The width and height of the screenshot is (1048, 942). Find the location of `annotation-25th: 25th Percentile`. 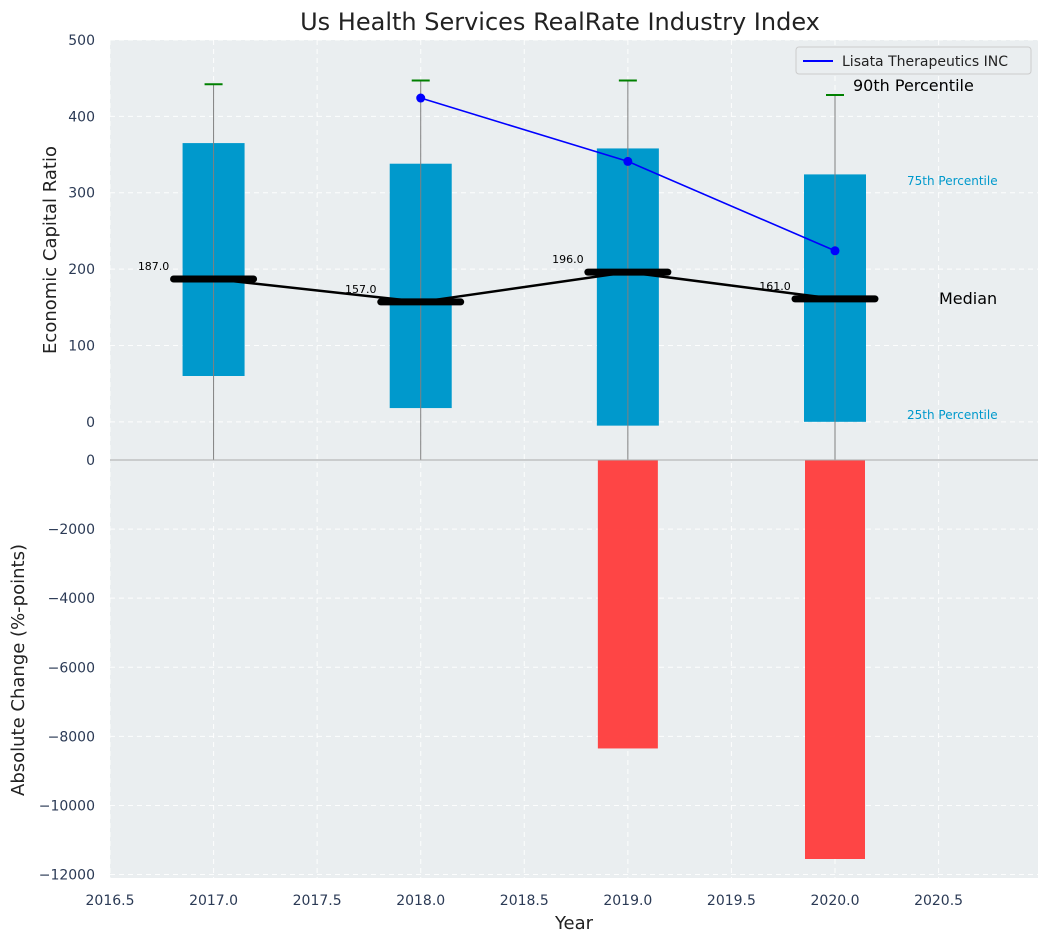

annotation-25th: 25th Percentile is located at coordinates (952, 415).